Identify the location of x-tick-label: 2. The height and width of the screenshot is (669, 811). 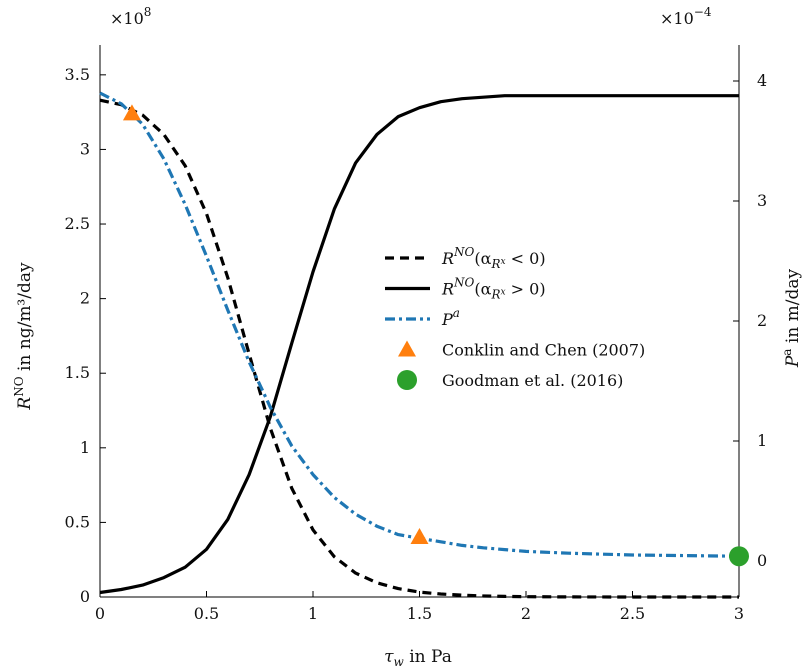
(526, 613).